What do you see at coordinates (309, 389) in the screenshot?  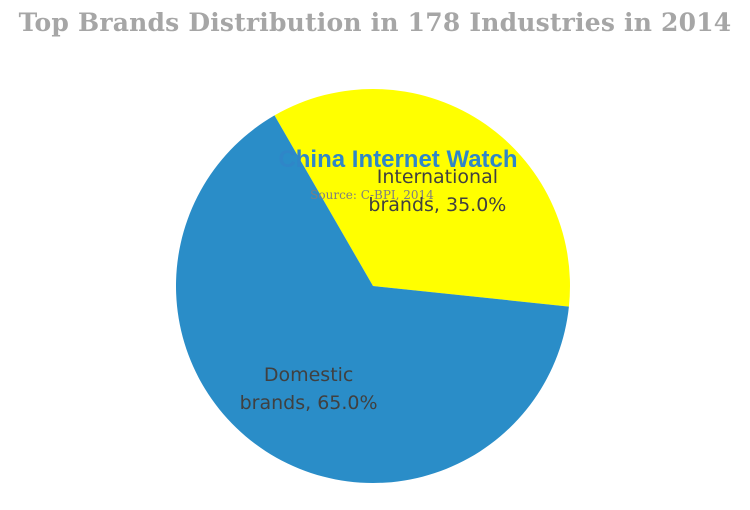 I see `slice-label-domestic: Domestic brands, 65.0%` at bounding box center [309, 389].